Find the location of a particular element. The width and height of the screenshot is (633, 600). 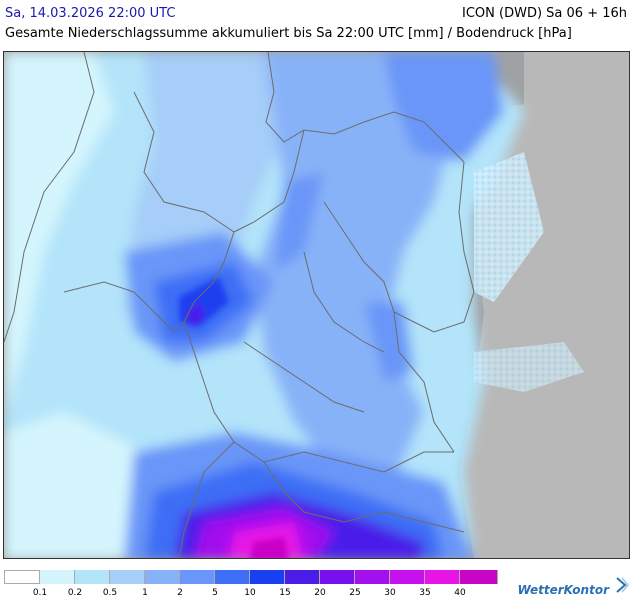

legend-label: 0.2 is located at coordinates (75, 593).